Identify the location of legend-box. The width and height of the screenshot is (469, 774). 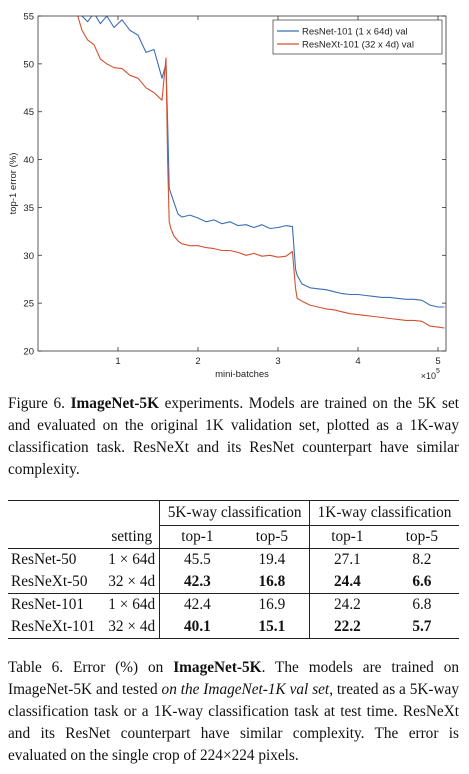
(357, 37).